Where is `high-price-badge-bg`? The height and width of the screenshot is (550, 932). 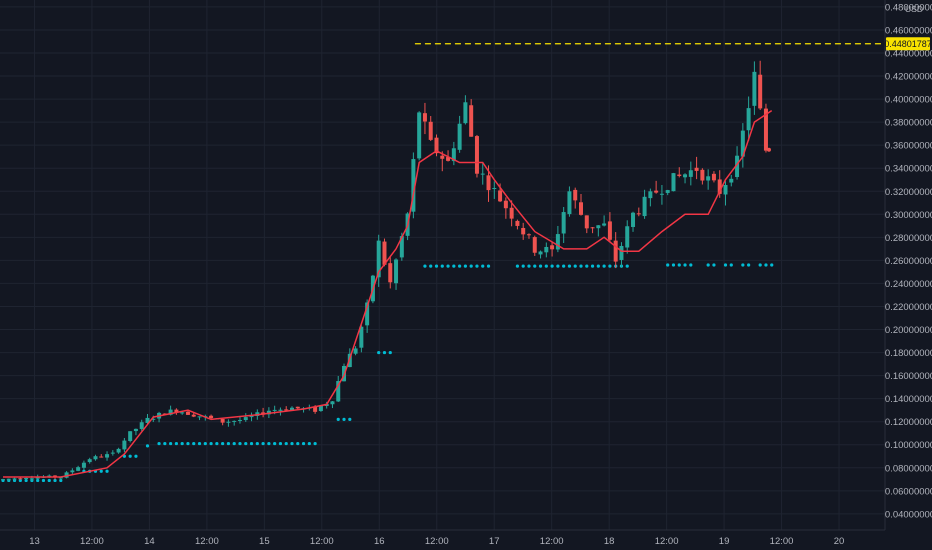
high-price-badge-bg is located at coordinates (908, 44).